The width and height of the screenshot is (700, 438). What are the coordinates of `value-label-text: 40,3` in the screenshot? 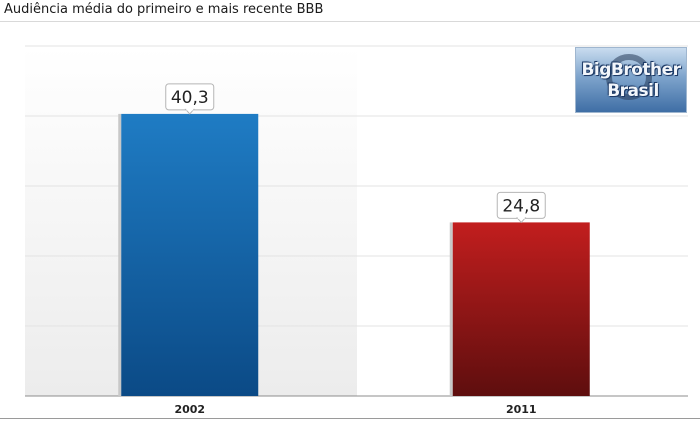 It's located at (190, 98).